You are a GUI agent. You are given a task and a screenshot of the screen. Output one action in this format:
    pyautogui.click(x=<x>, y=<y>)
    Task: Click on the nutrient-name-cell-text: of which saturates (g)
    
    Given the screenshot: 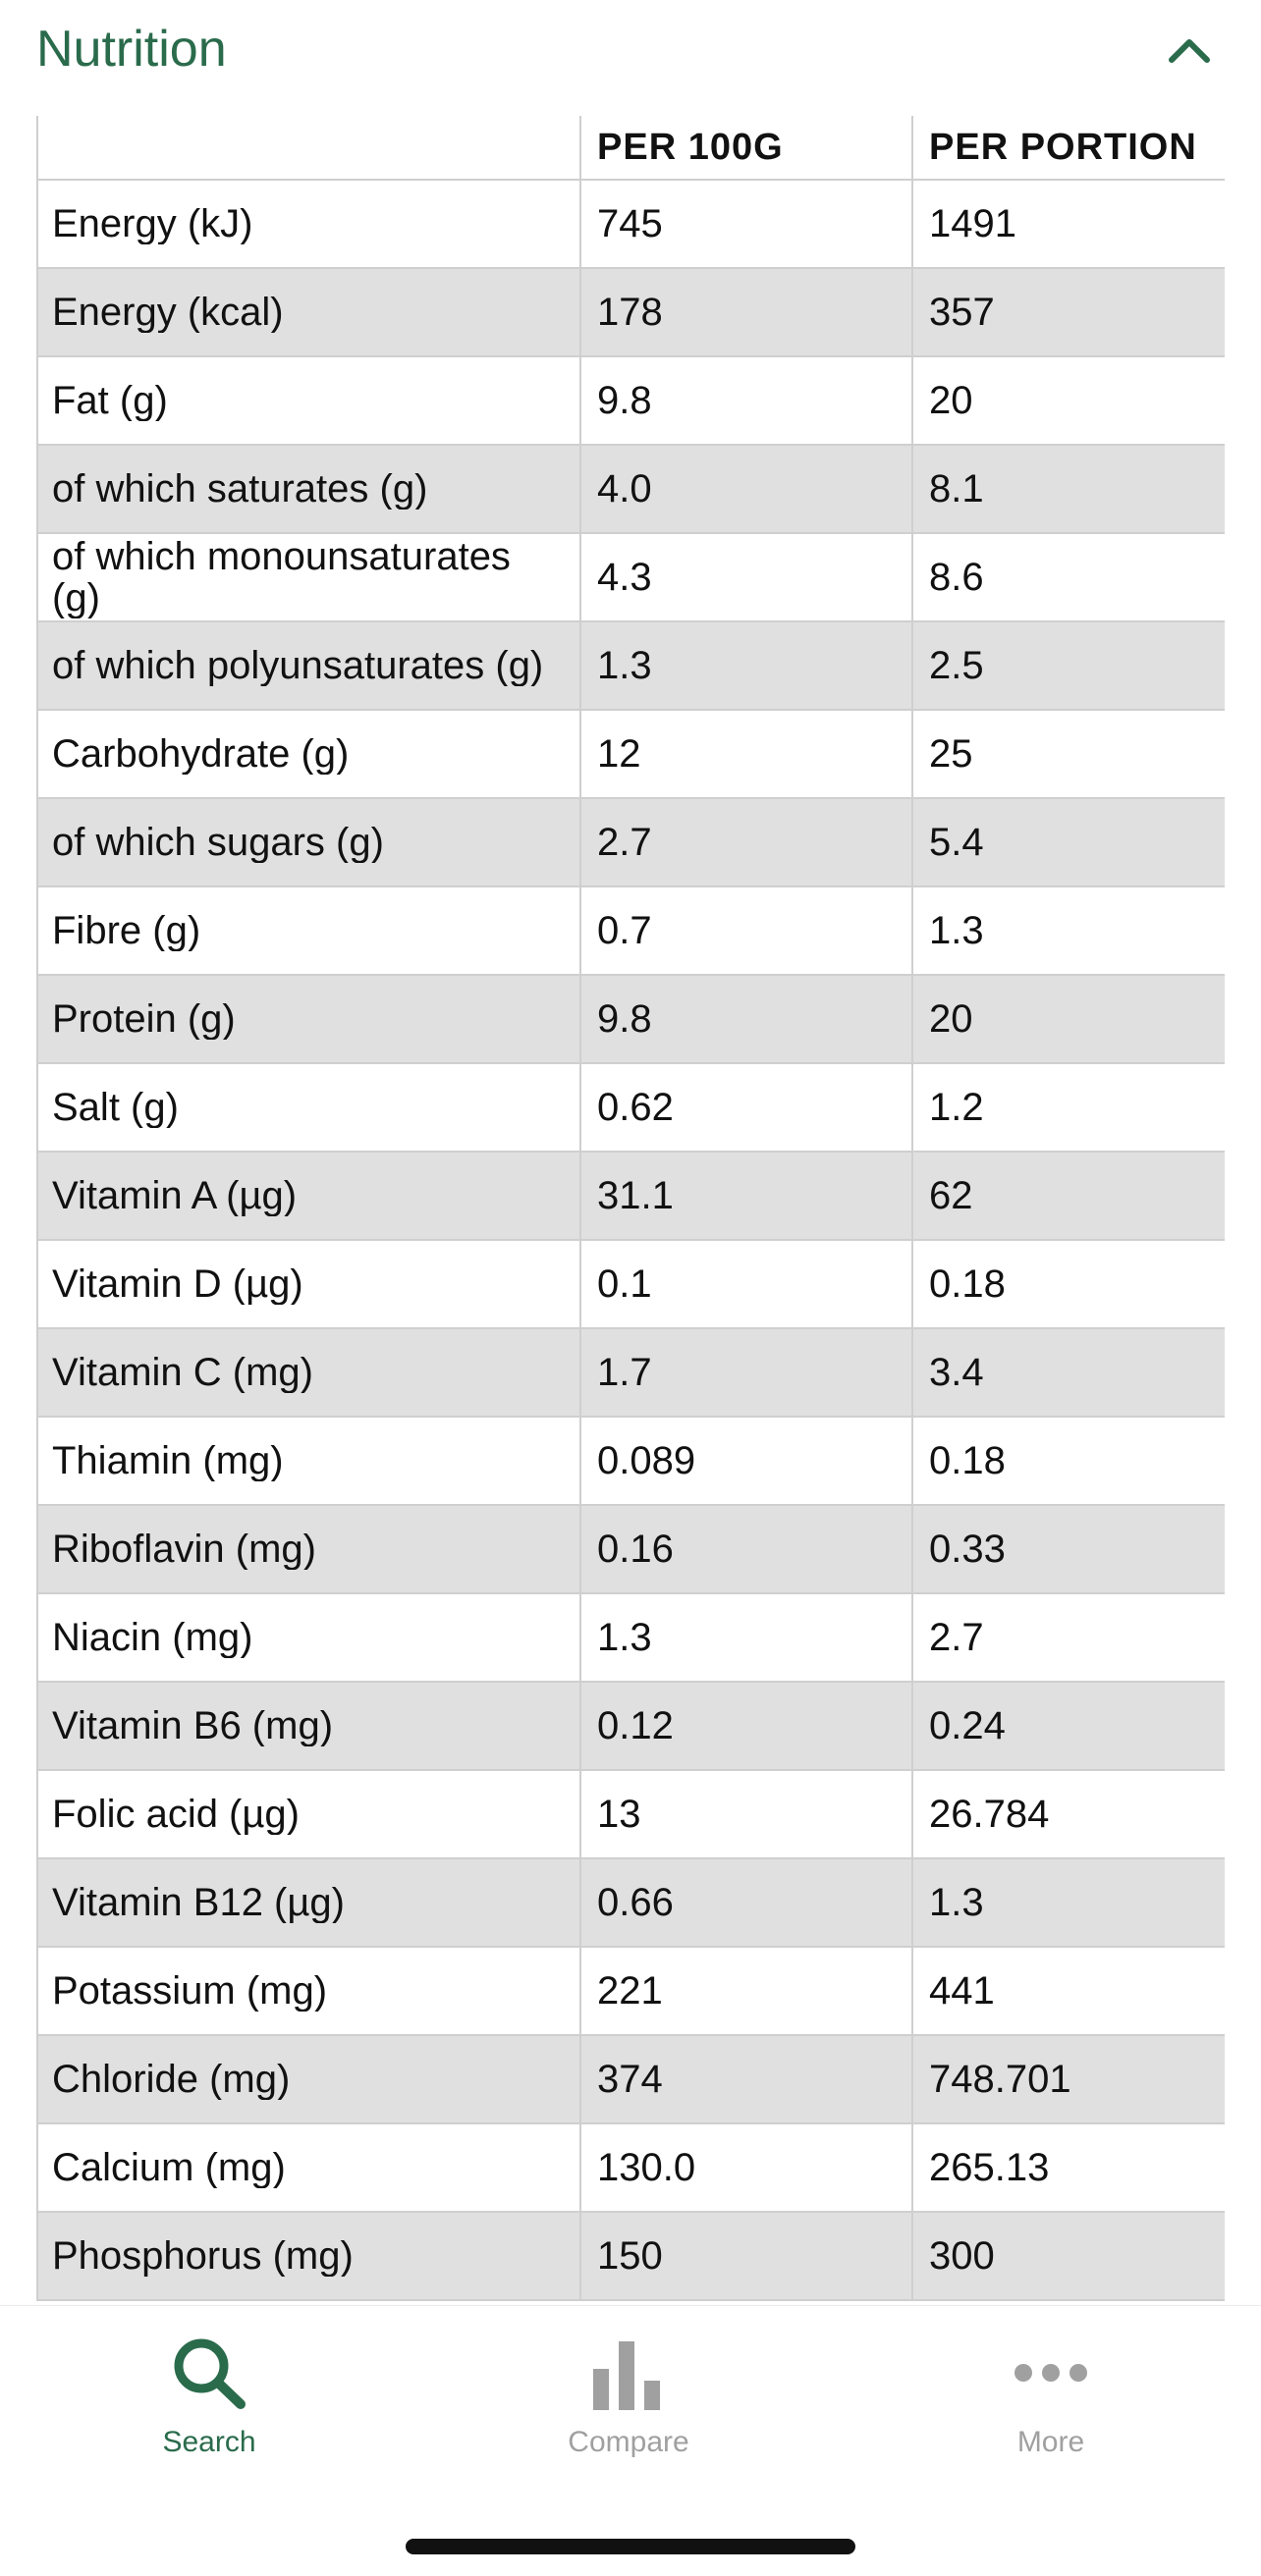 What is the action you would take?
    pyautogui.click(x=240, y=489)
    